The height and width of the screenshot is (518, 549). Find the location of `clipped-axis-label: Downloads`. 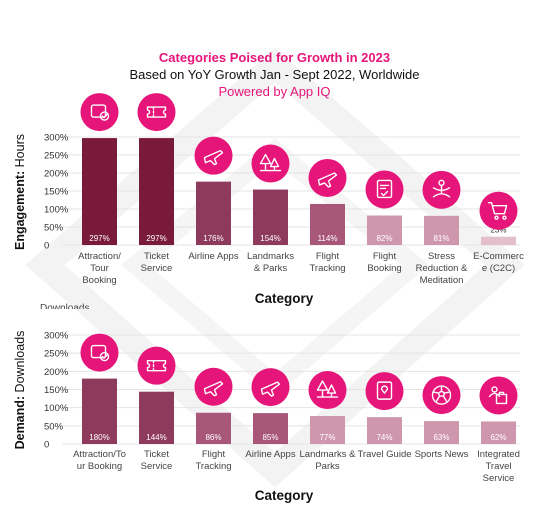

clipped-axis-label: Downloads is located at coordinates (65, 306).